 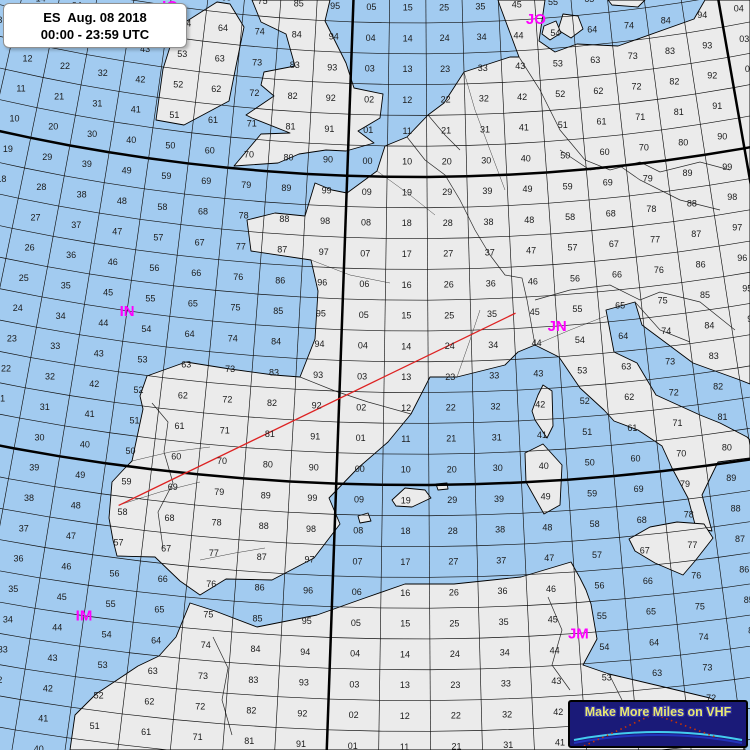 What do you see at coordinates (405, 593) in the screenshot?
I see `grid-square-label: 16` at bounding box center [405, 593].